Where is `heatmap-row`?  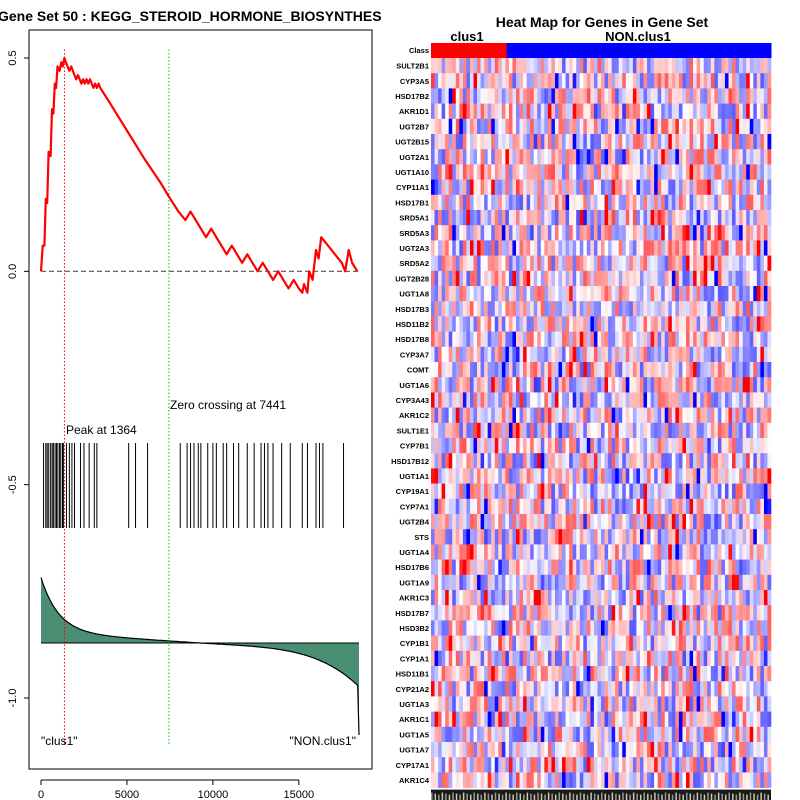 heatmap-row is located at coordinates (601, 476).